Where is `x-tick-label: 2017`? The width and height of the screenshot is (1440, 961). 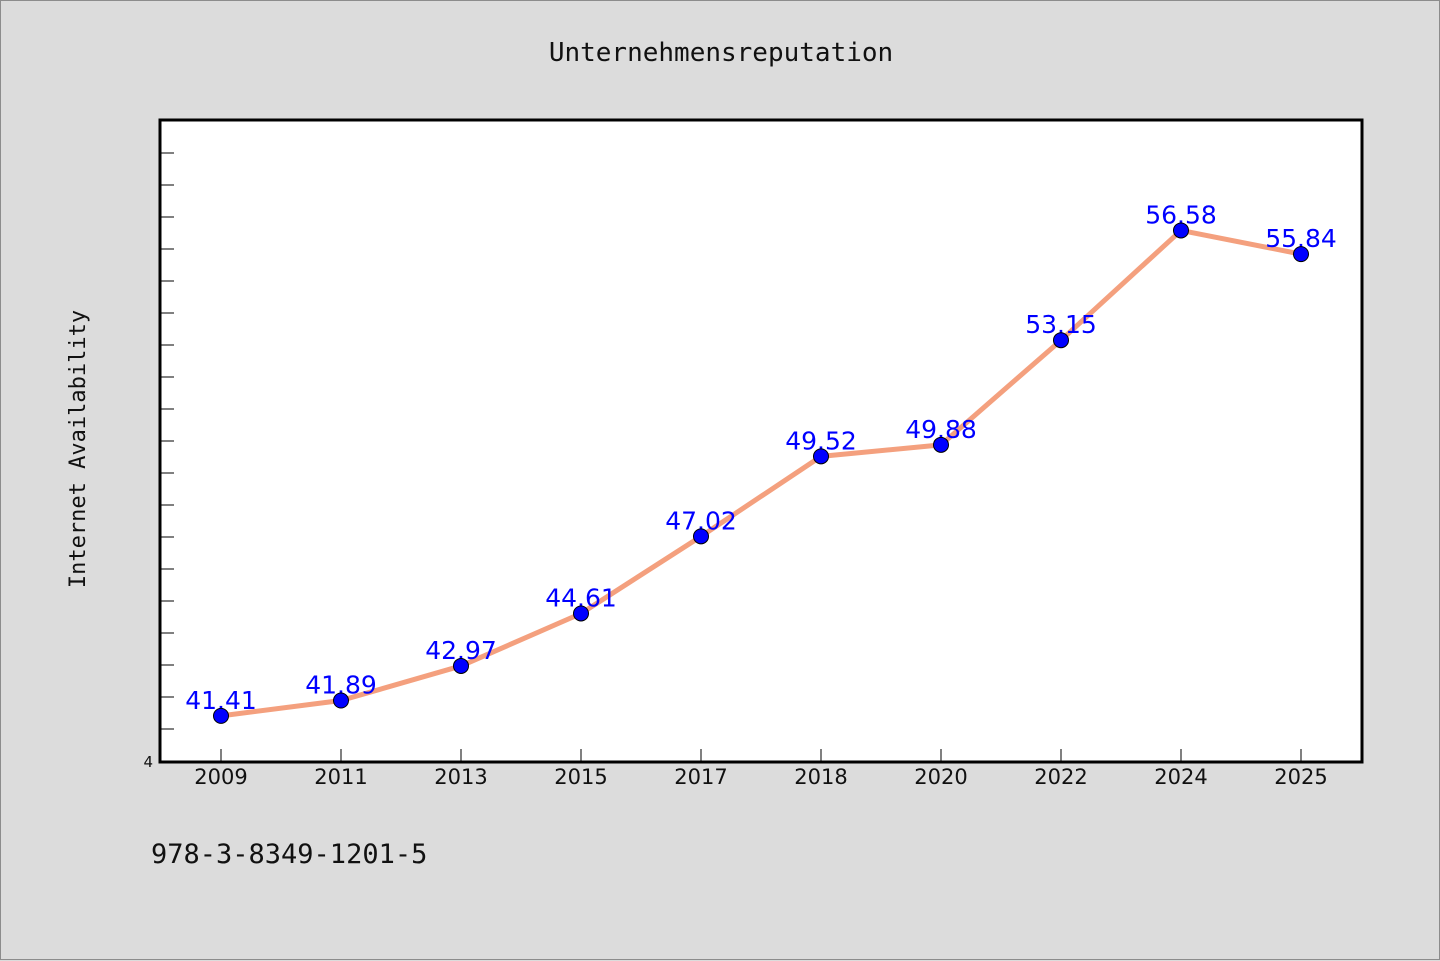 x-tick-label: 2017 is located at coordinates (700, 777).